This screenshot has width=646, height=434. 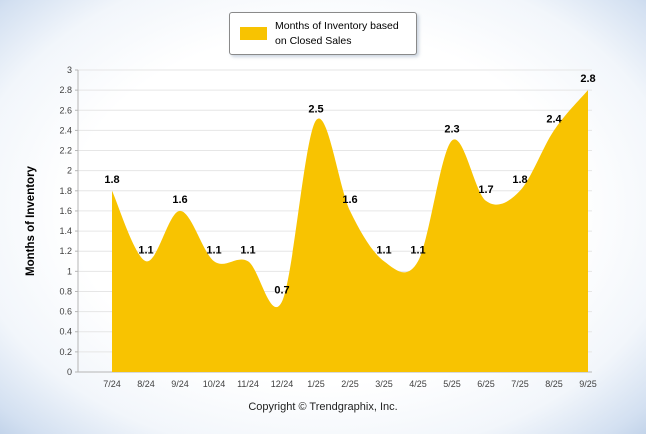 I want to click on y-tick-label: 0.2, so click(x=65, y=352).